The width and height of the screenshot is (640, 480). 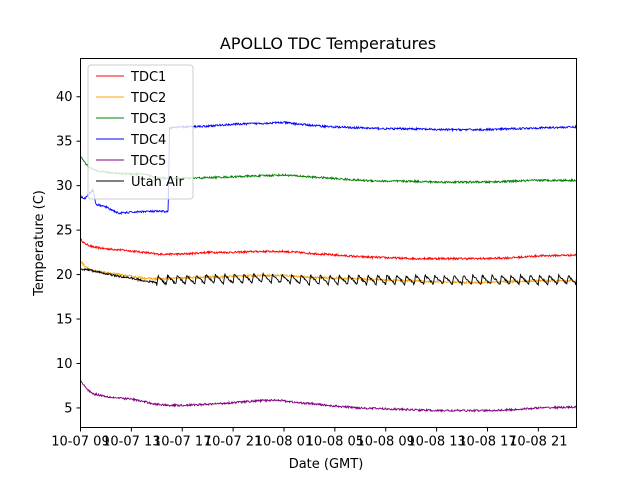 What do you see at coordinates (148, 140) in the screenshot?
I see `legend-label: TDC4` at bounding box center [148, 140].